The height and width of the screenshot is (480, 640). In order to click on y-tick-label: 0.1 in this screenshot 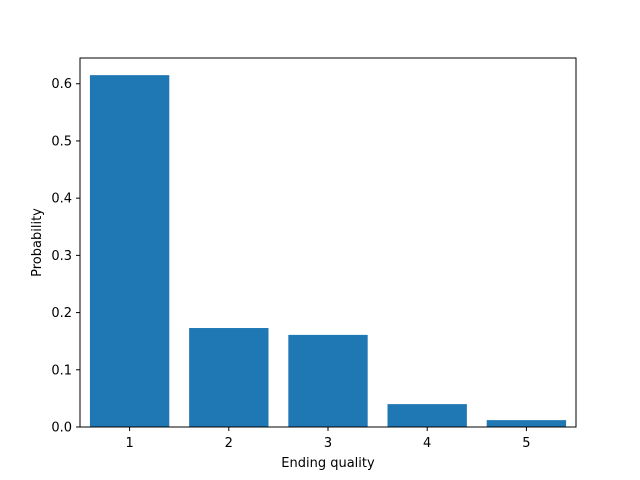, I will do `click(61, 370)`.